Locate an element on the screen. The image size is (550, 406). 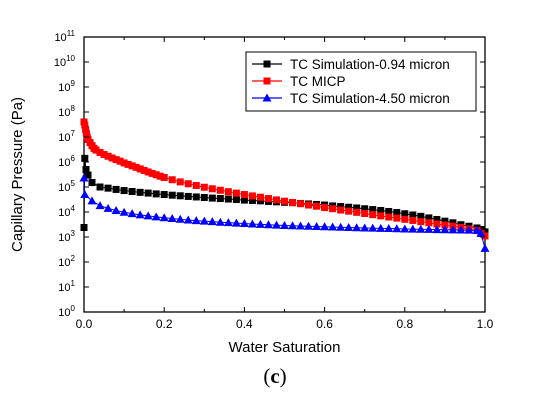
legend-item: TC Simulation-4.50 micron is located at coordinates (351, 98).